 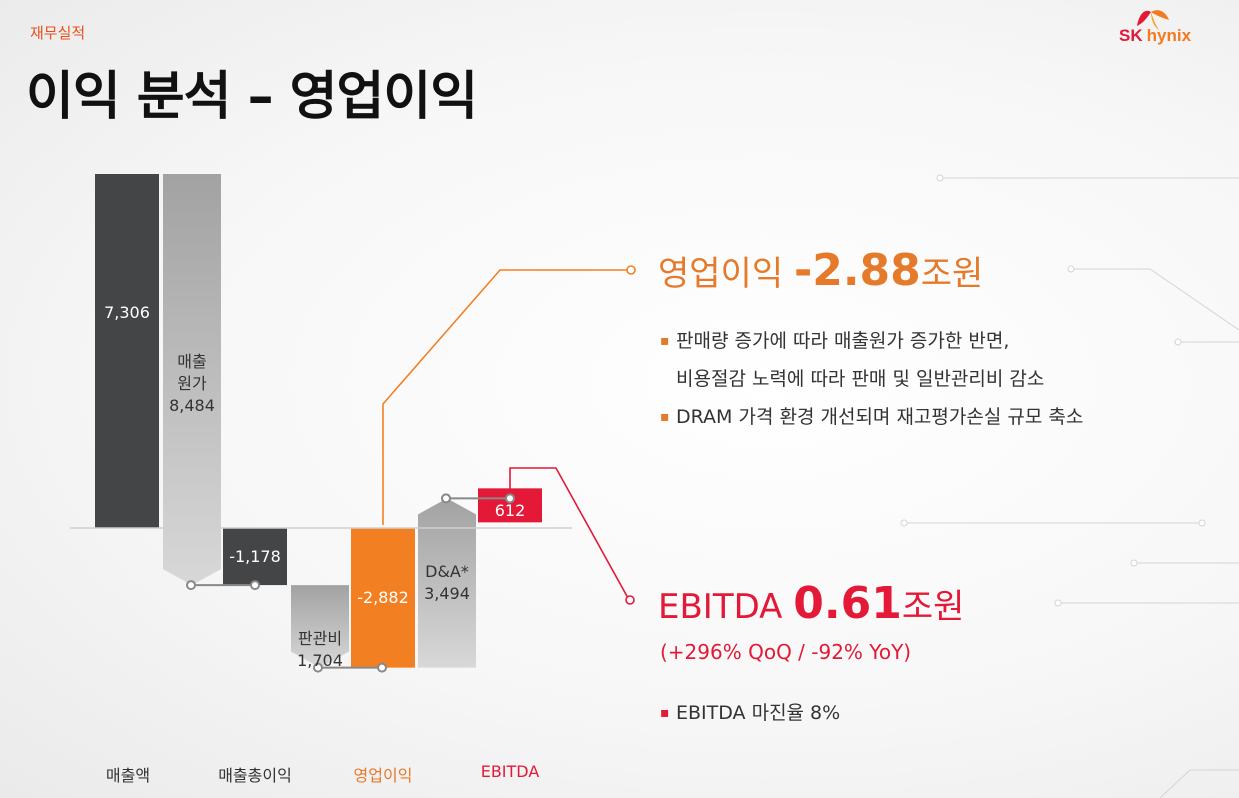 What do you see at coordinates (252, 97) in the screenshot?
I see `page-title: 이익 분석 – 영업이익` at bounding box center [252, 97].